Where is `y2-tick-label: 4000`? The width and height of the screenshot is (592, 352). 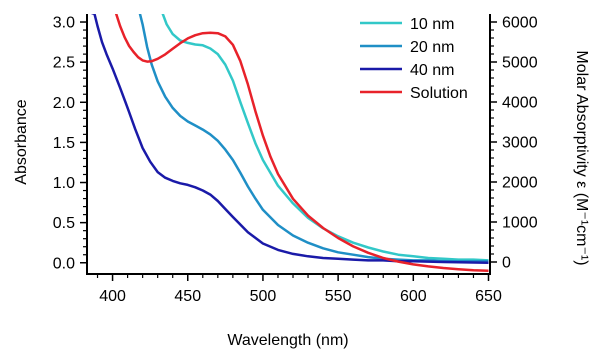 y2-tick-label: 4000 is located at coordinates (520, 103).